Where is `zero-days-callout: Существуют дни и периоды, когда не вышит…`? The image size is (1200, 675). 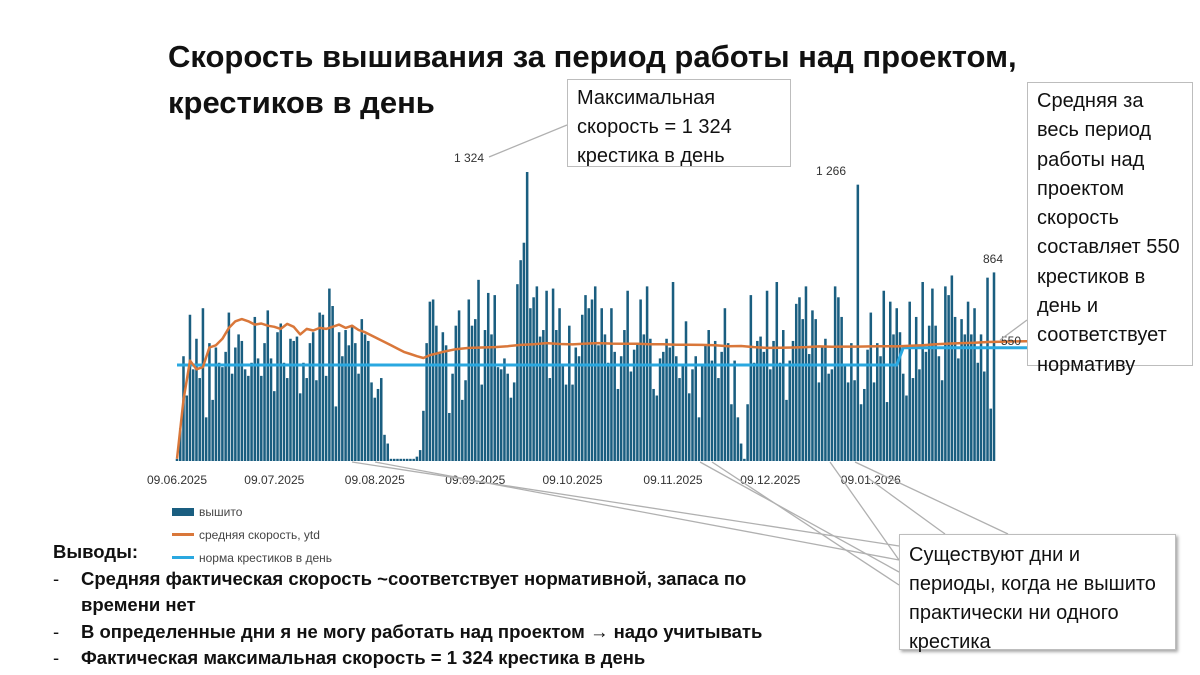
zero-days-callout: Существуют дни и периоды, когда не вышит… is located at coordinates (1037, 593).